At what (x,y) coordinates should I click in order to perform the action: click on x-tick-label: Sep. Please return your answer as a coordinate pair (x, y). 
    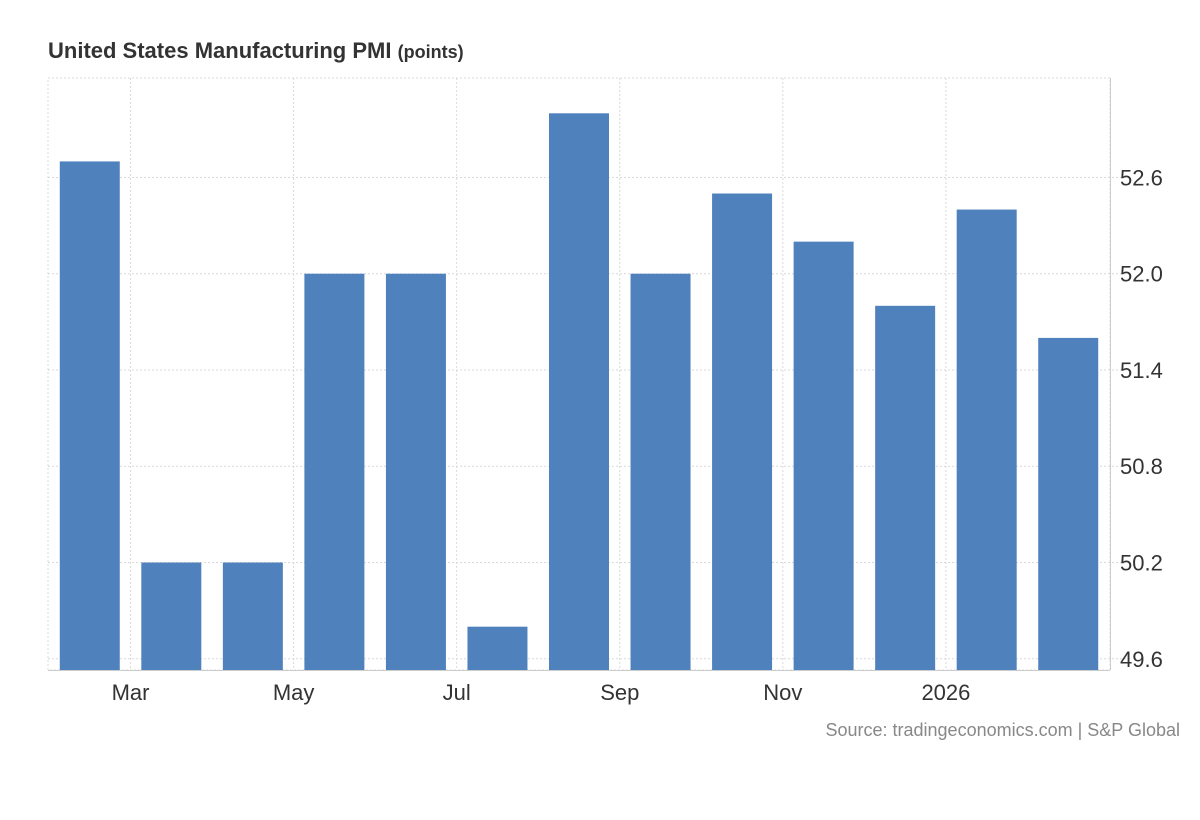
    Looking at the image, I should click on (619, 692).